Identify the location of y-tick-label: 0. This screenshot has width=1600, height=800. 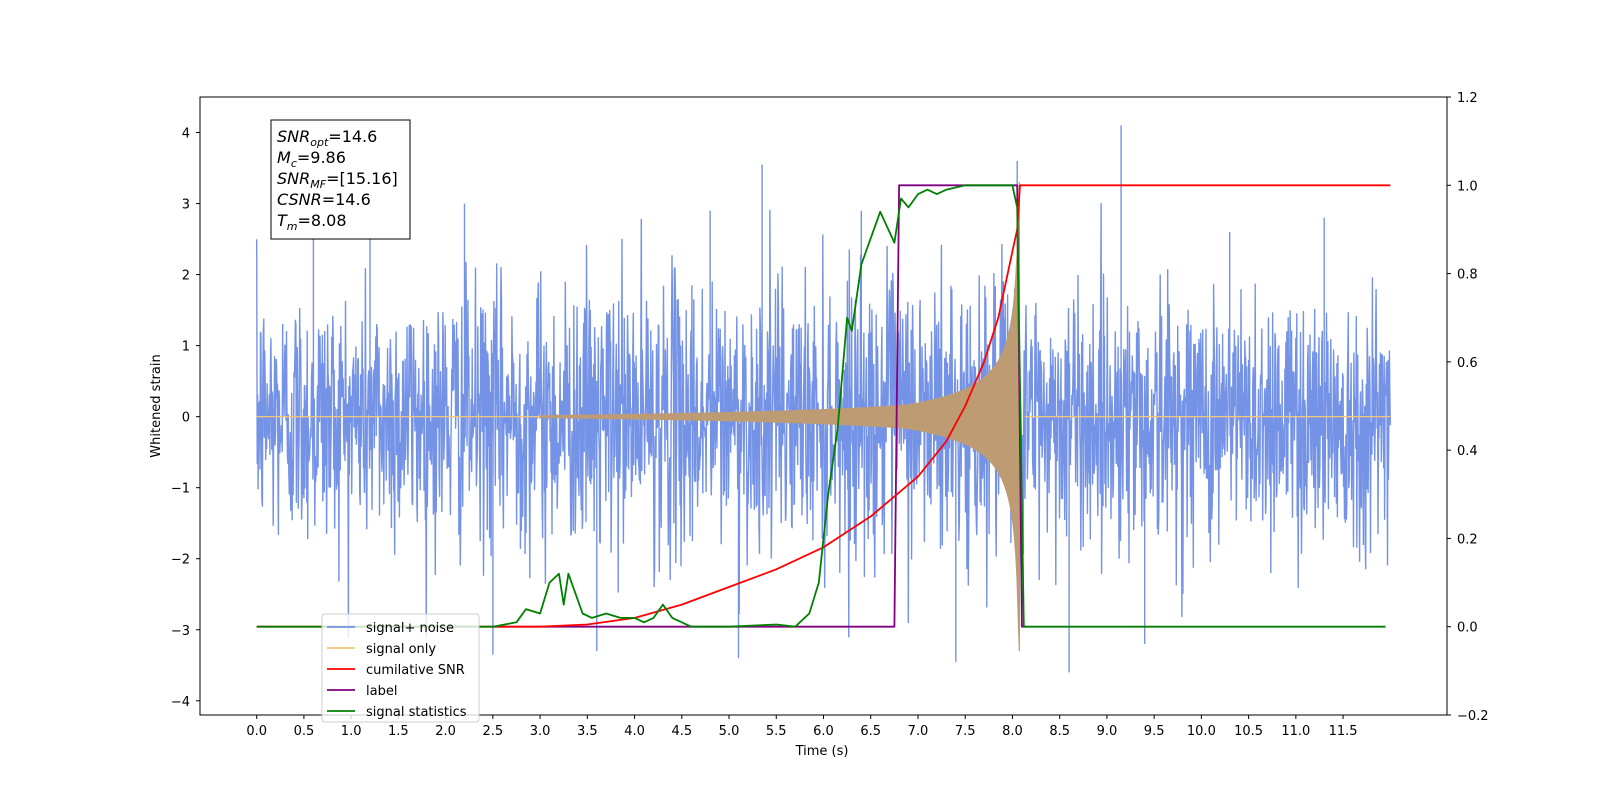
(186, 418).